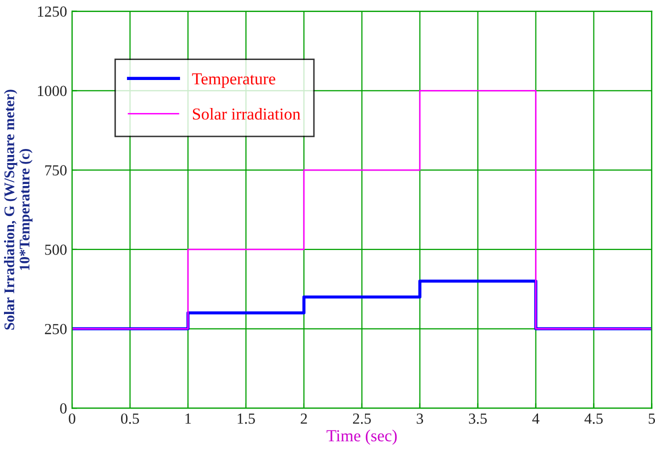  I want to click on x-tick-label: 0, so click(72, 418).